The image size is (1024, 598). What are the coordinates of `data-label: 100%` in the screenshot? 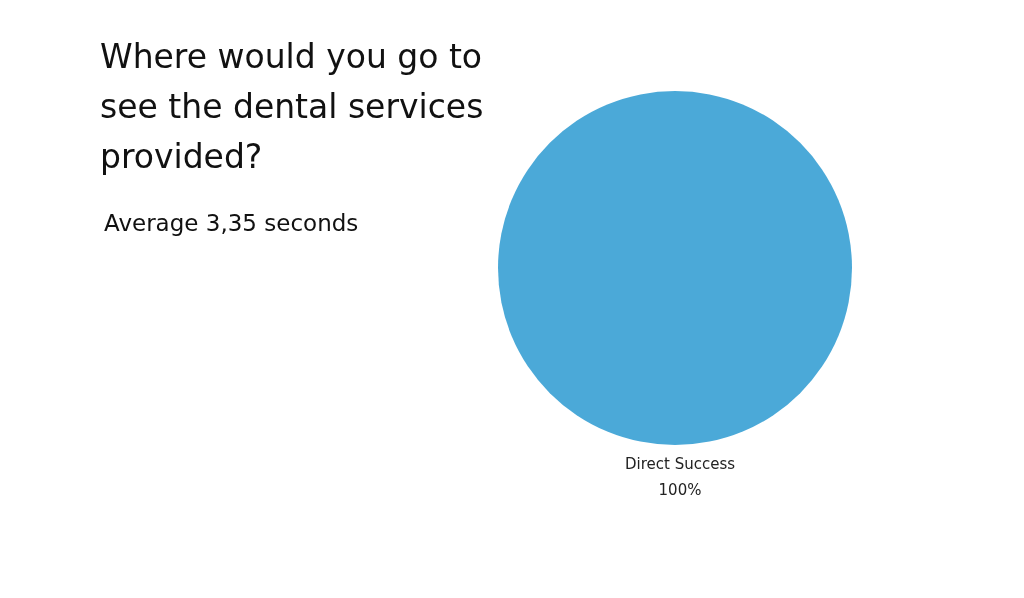 It's located at (680, 490).